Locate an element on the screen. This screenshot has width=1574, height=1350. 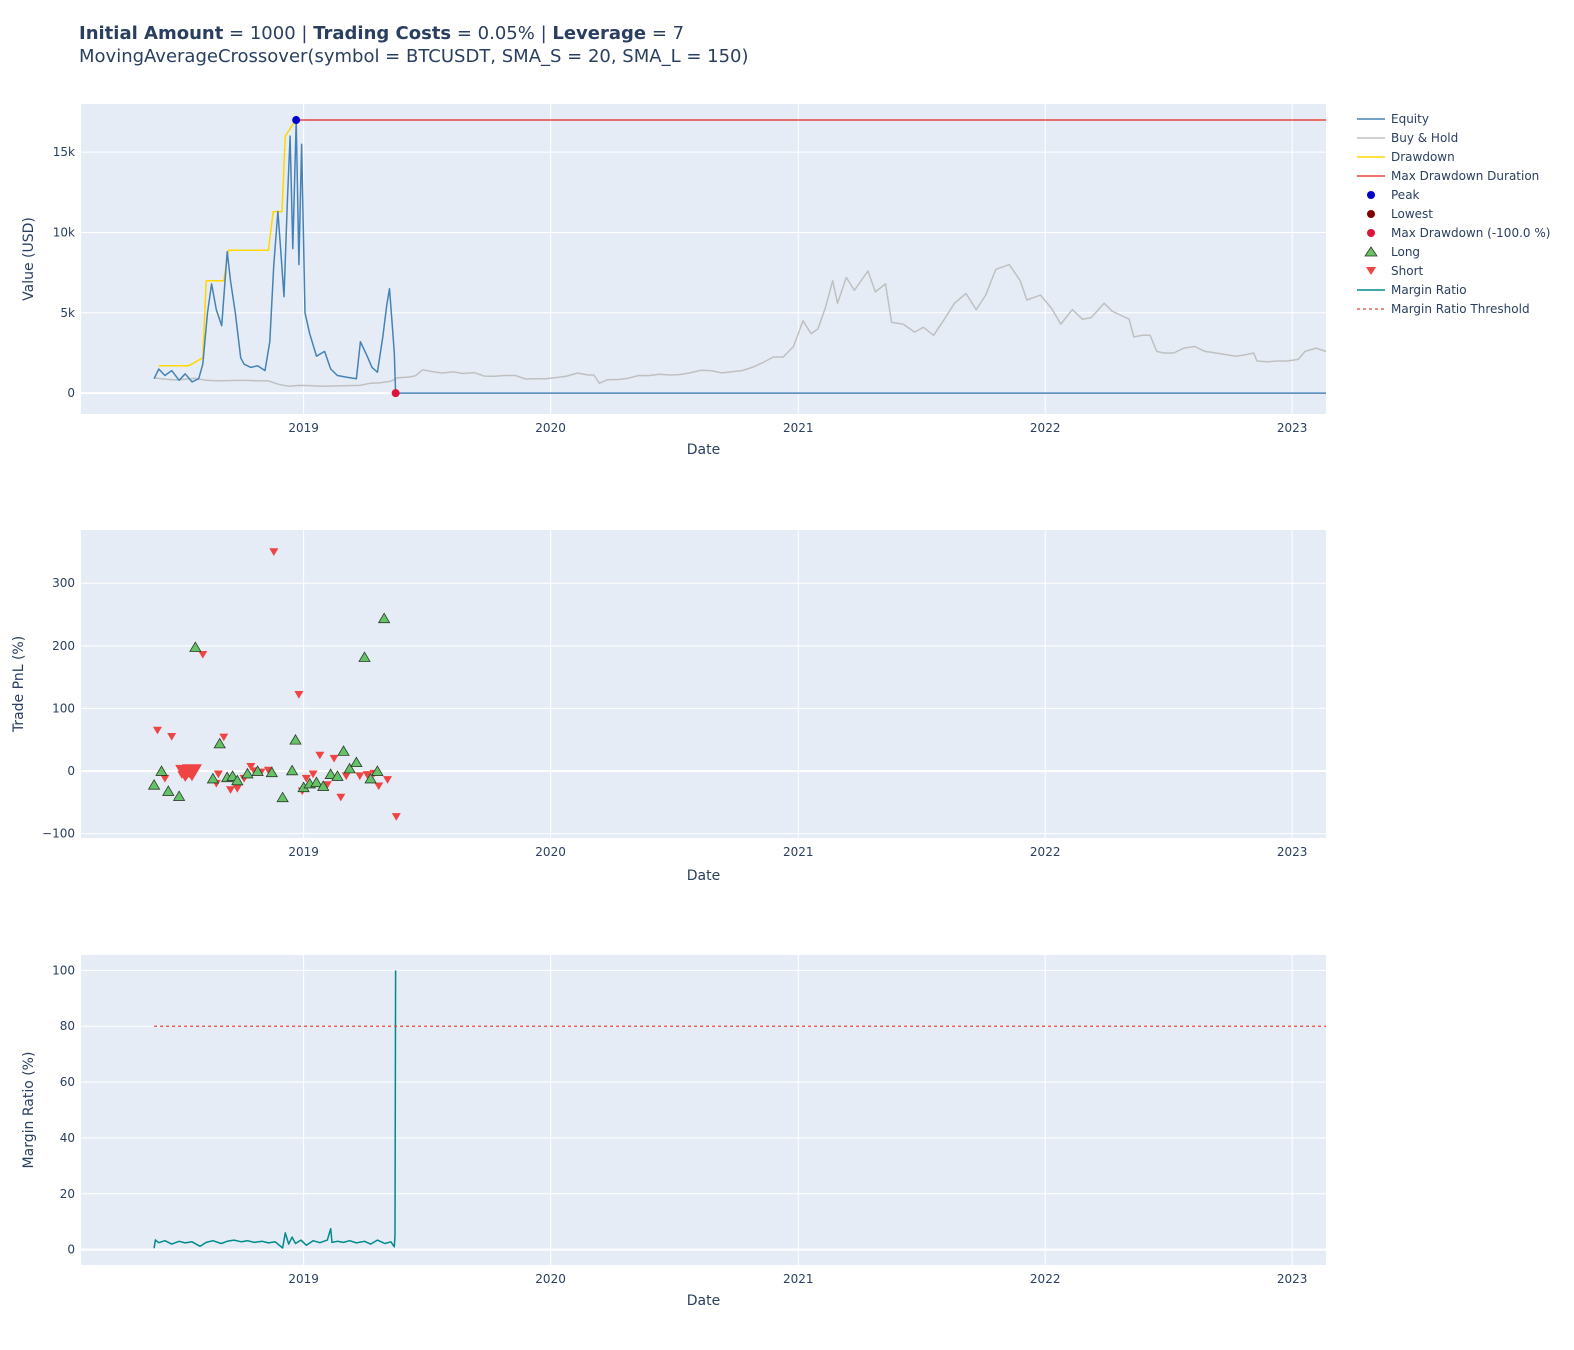
legend-item: Margin Ratio Threshold is located at coordinates (1443, 309).